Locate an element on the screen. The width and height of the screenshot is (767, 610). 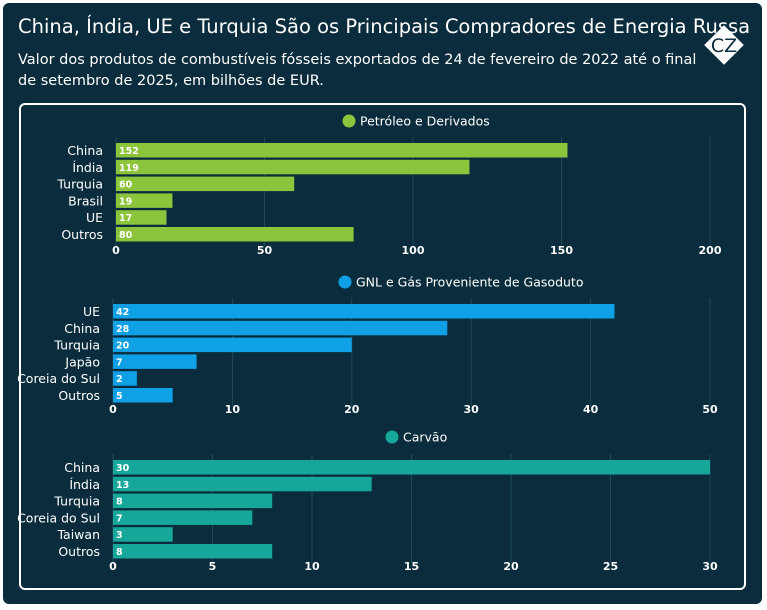
oil-category-label: Turquia is located at coordinates (79, 184).